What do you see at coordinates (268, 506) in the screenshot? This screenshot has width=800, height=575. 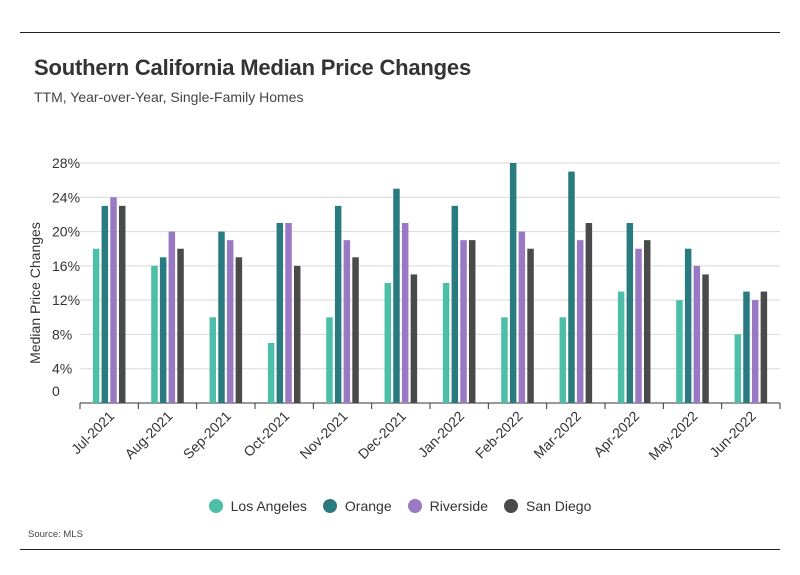 I see `legend-label: Los Angeles` at bounding box center [268, 506].